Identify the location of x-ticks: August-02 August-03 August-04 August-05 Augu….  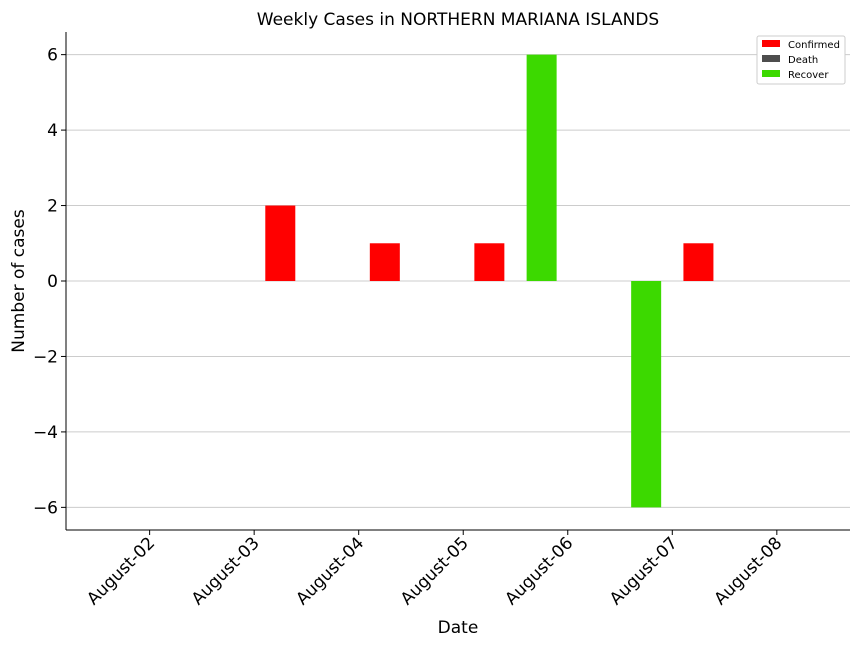
(434, 569).